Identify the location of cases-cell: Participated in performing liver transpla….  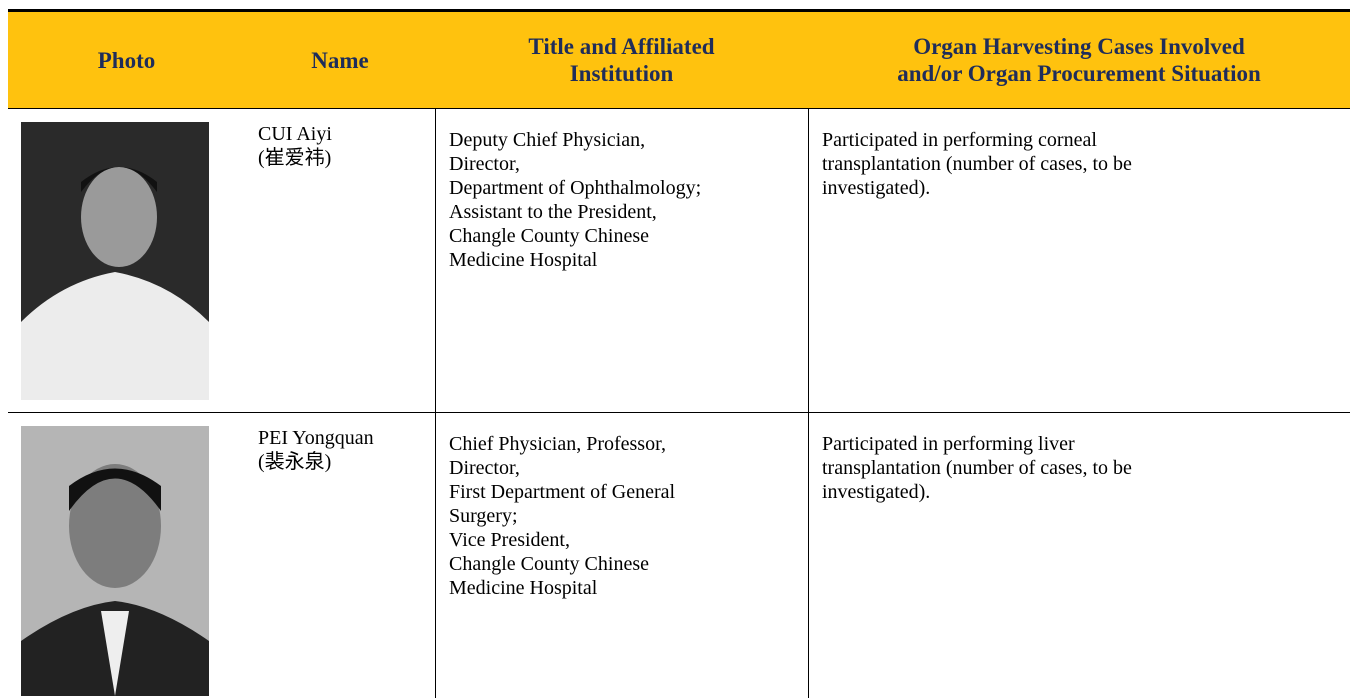
(977, 468).